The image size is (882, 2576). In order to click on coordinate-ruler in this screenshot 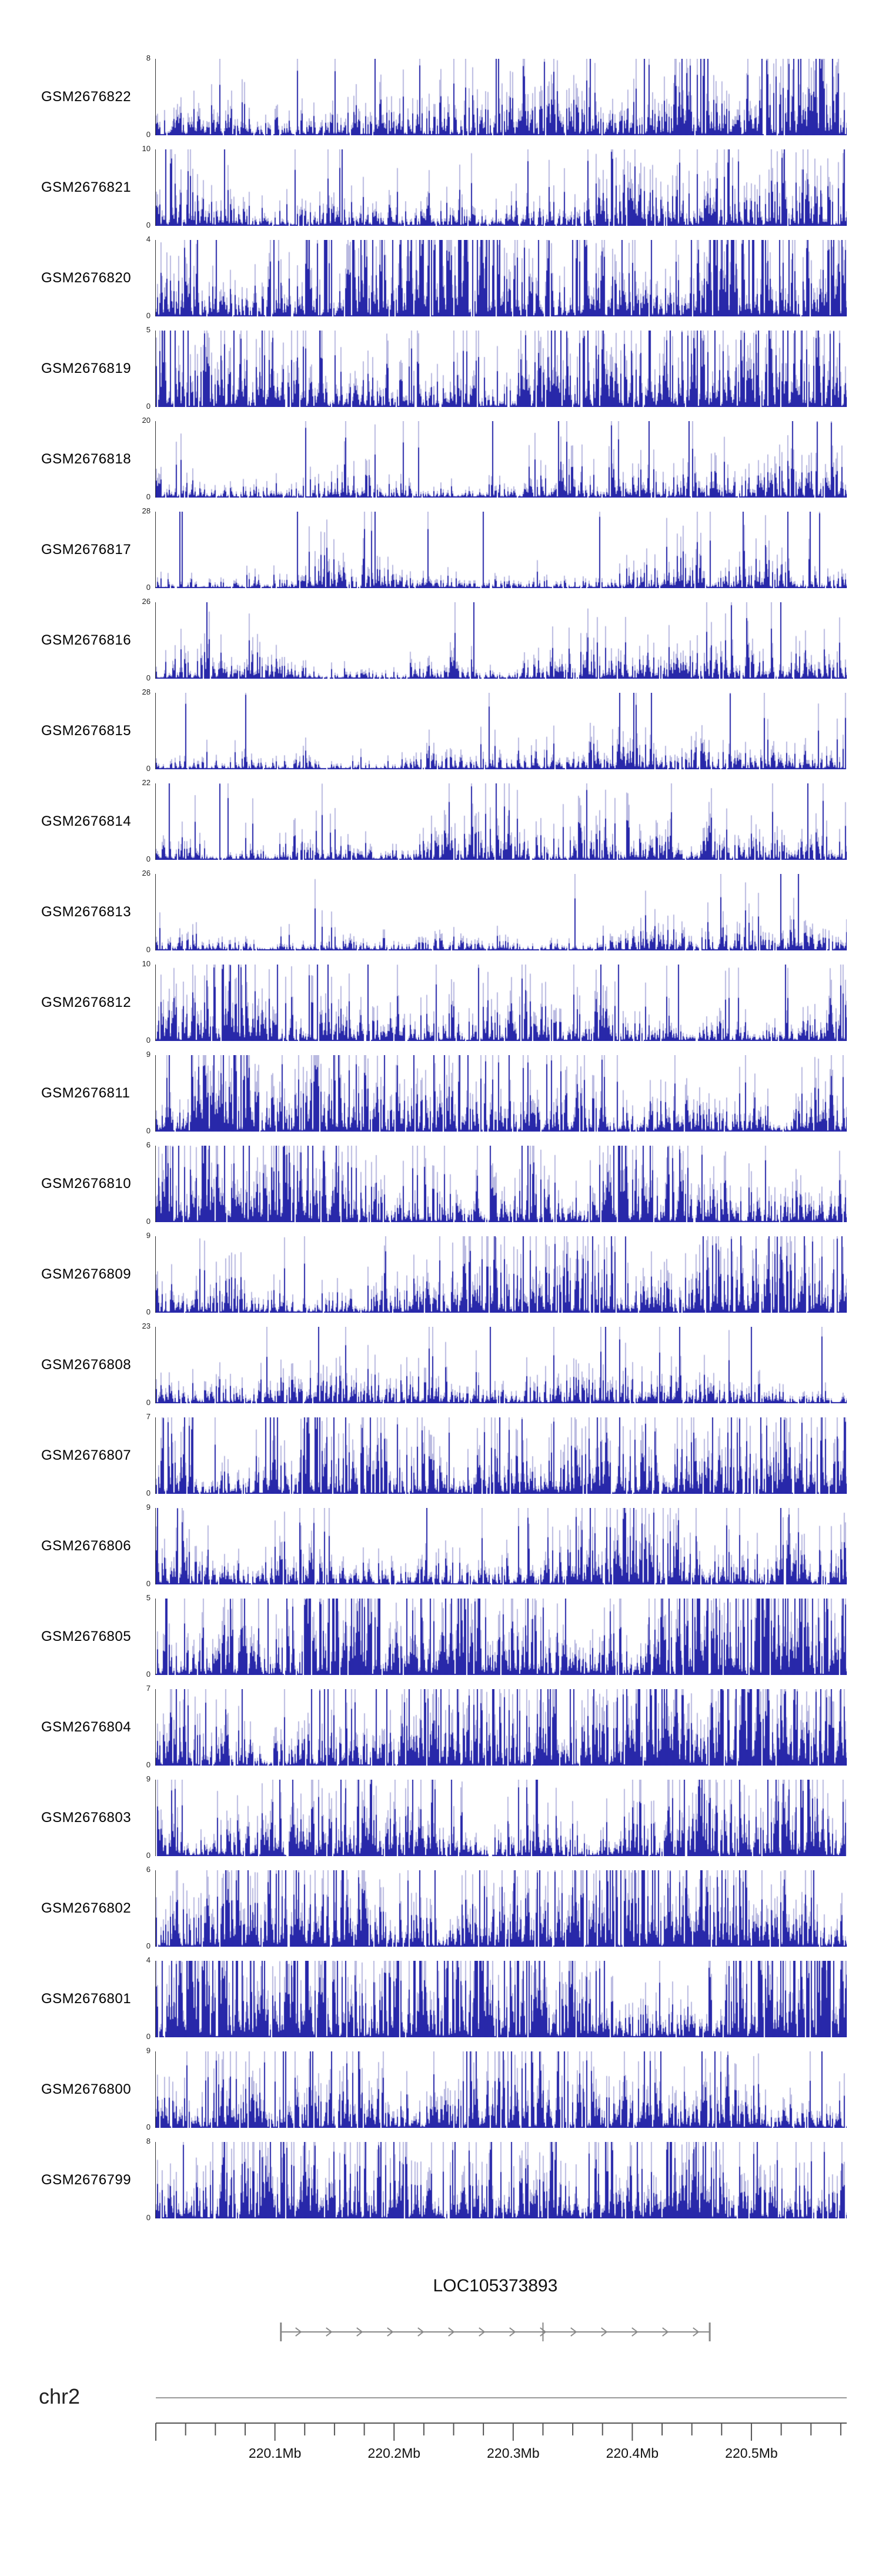, I will do `click(501, 2431)`.